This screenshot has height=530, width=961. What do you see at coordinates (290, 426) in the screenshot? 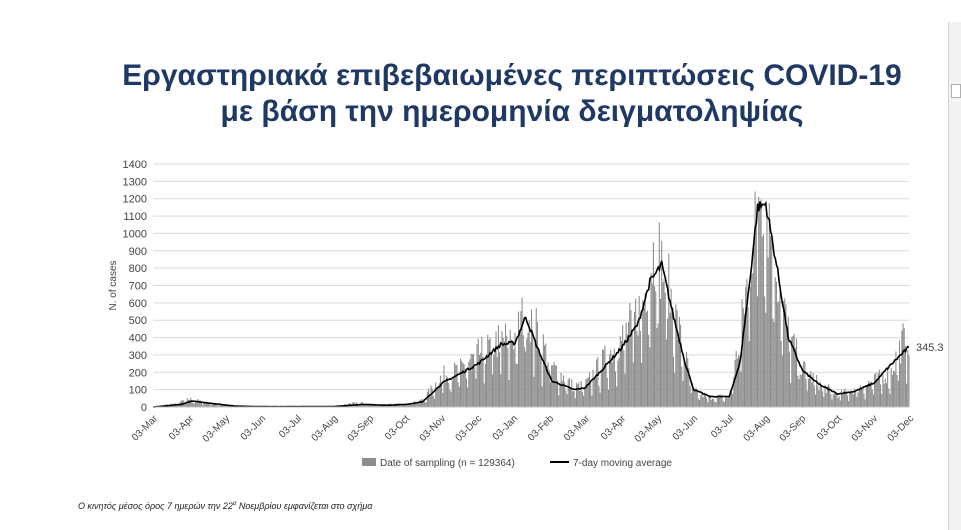
I see `x-tick-label: 03-Jul` at bounding box center [290, 426].